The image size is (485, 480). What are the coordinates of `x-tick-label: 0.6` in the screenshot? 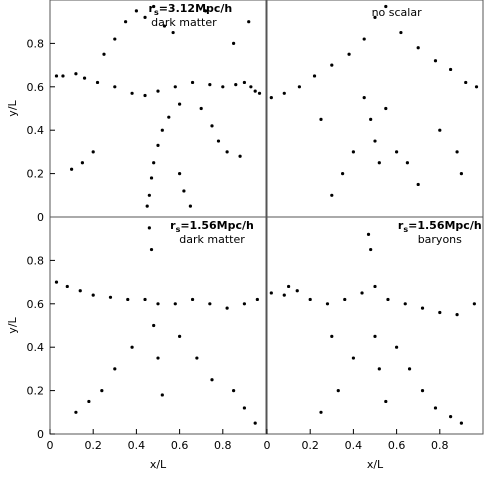 It's located at (397, 445).